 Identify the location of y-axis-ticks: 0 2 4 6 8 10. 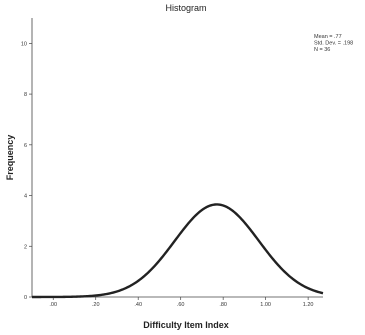
(26, 171).